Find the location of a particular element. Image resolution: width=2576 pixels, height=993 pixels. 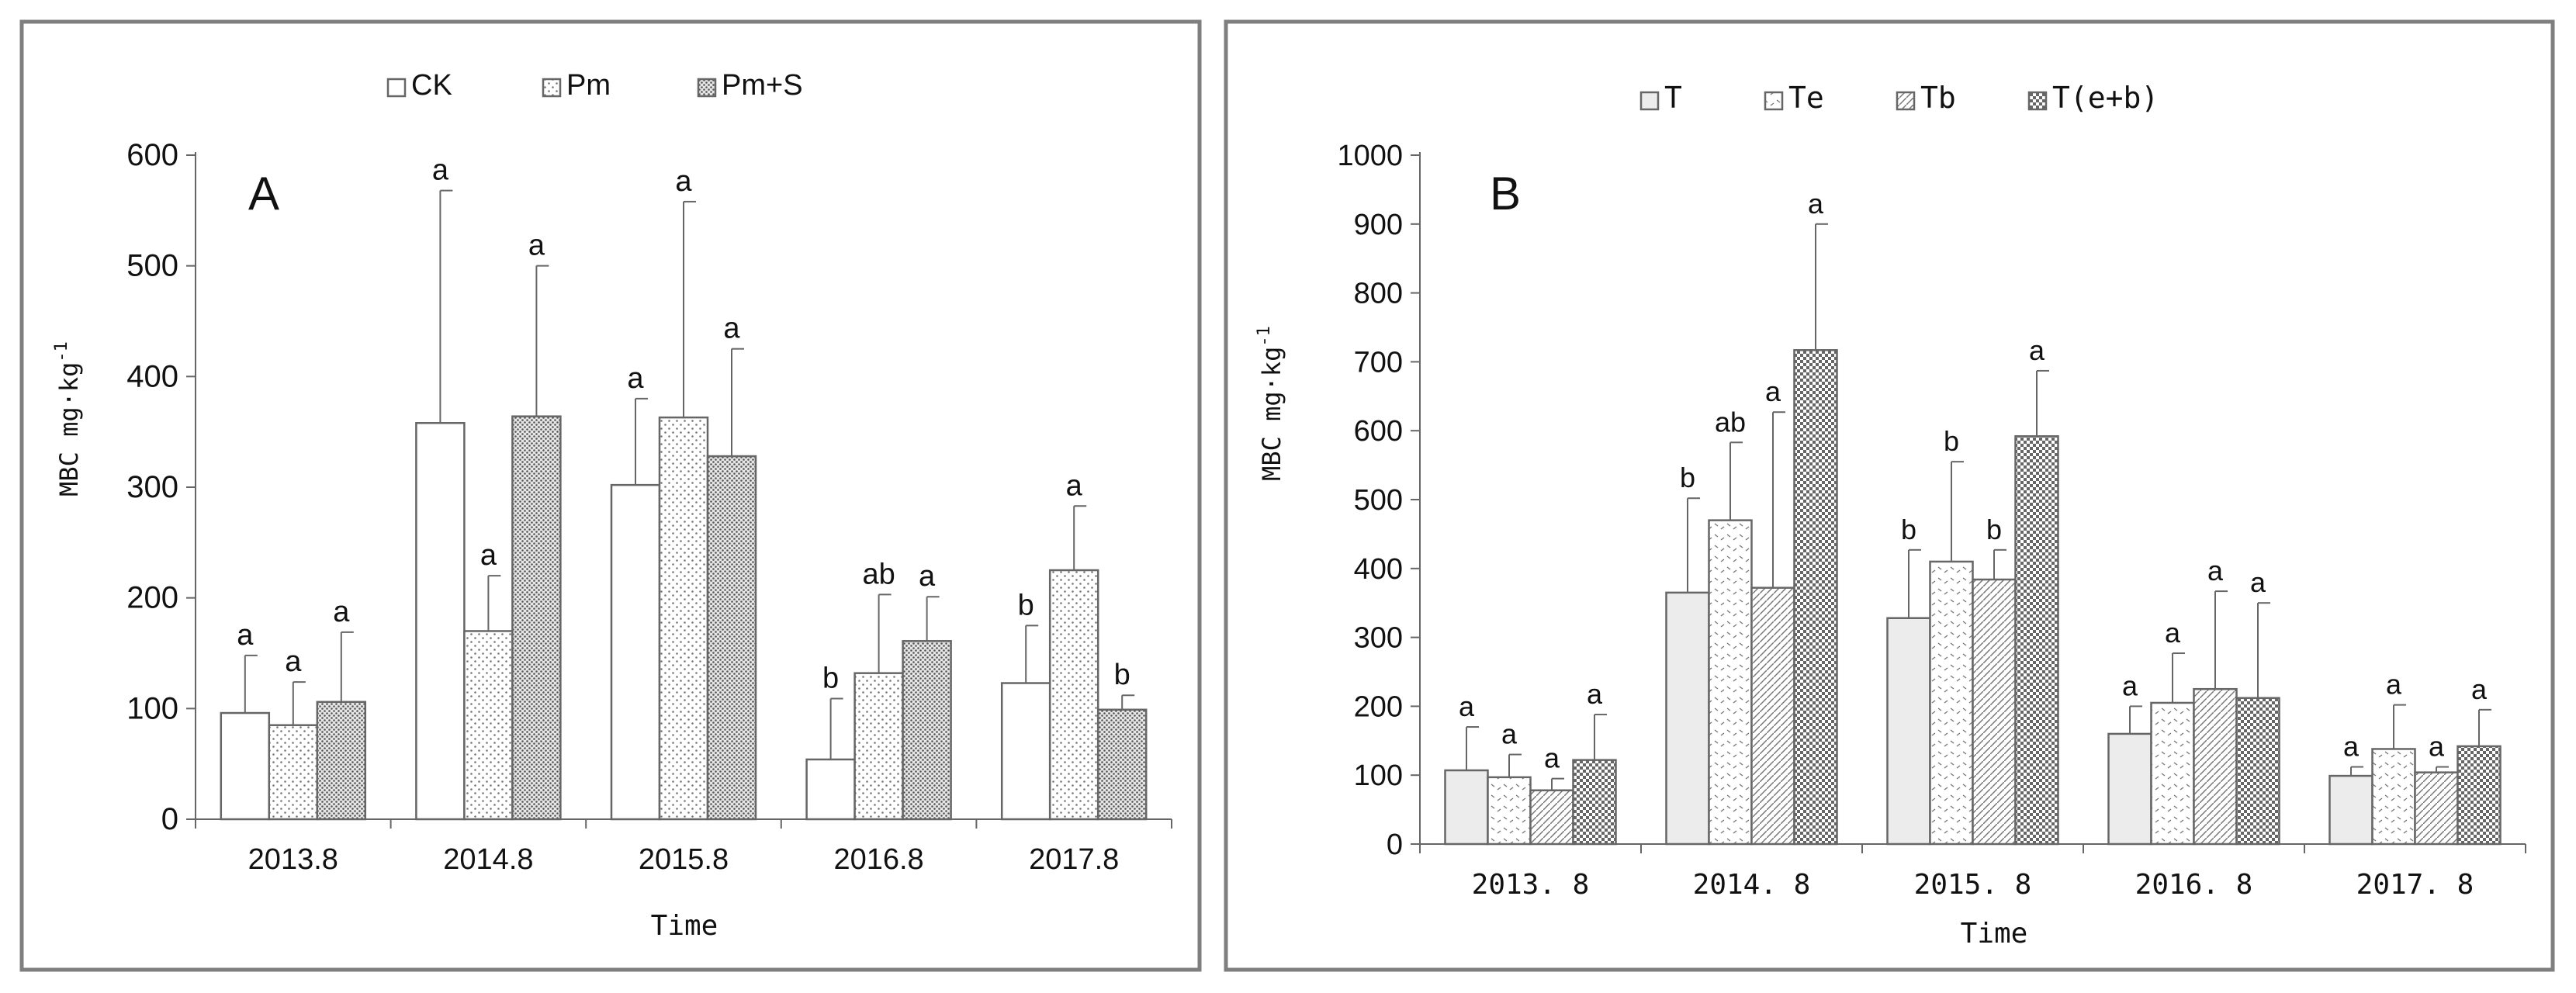

y-tick-label: 900 is located at coordinates (1378, 225).